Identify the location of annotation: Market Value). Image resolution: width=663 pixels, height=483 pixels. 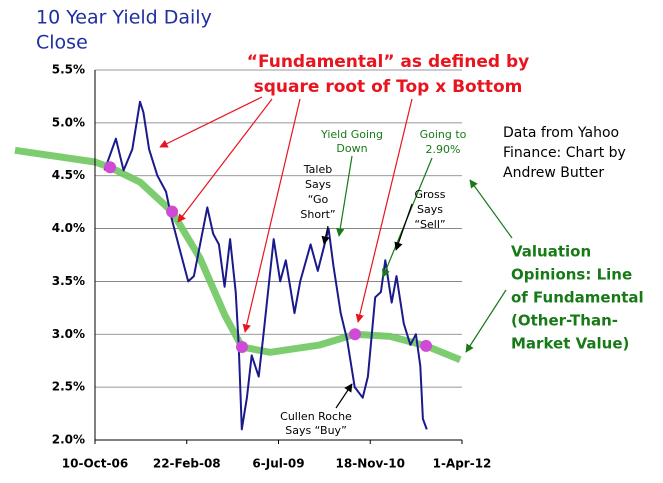
(570, 344).